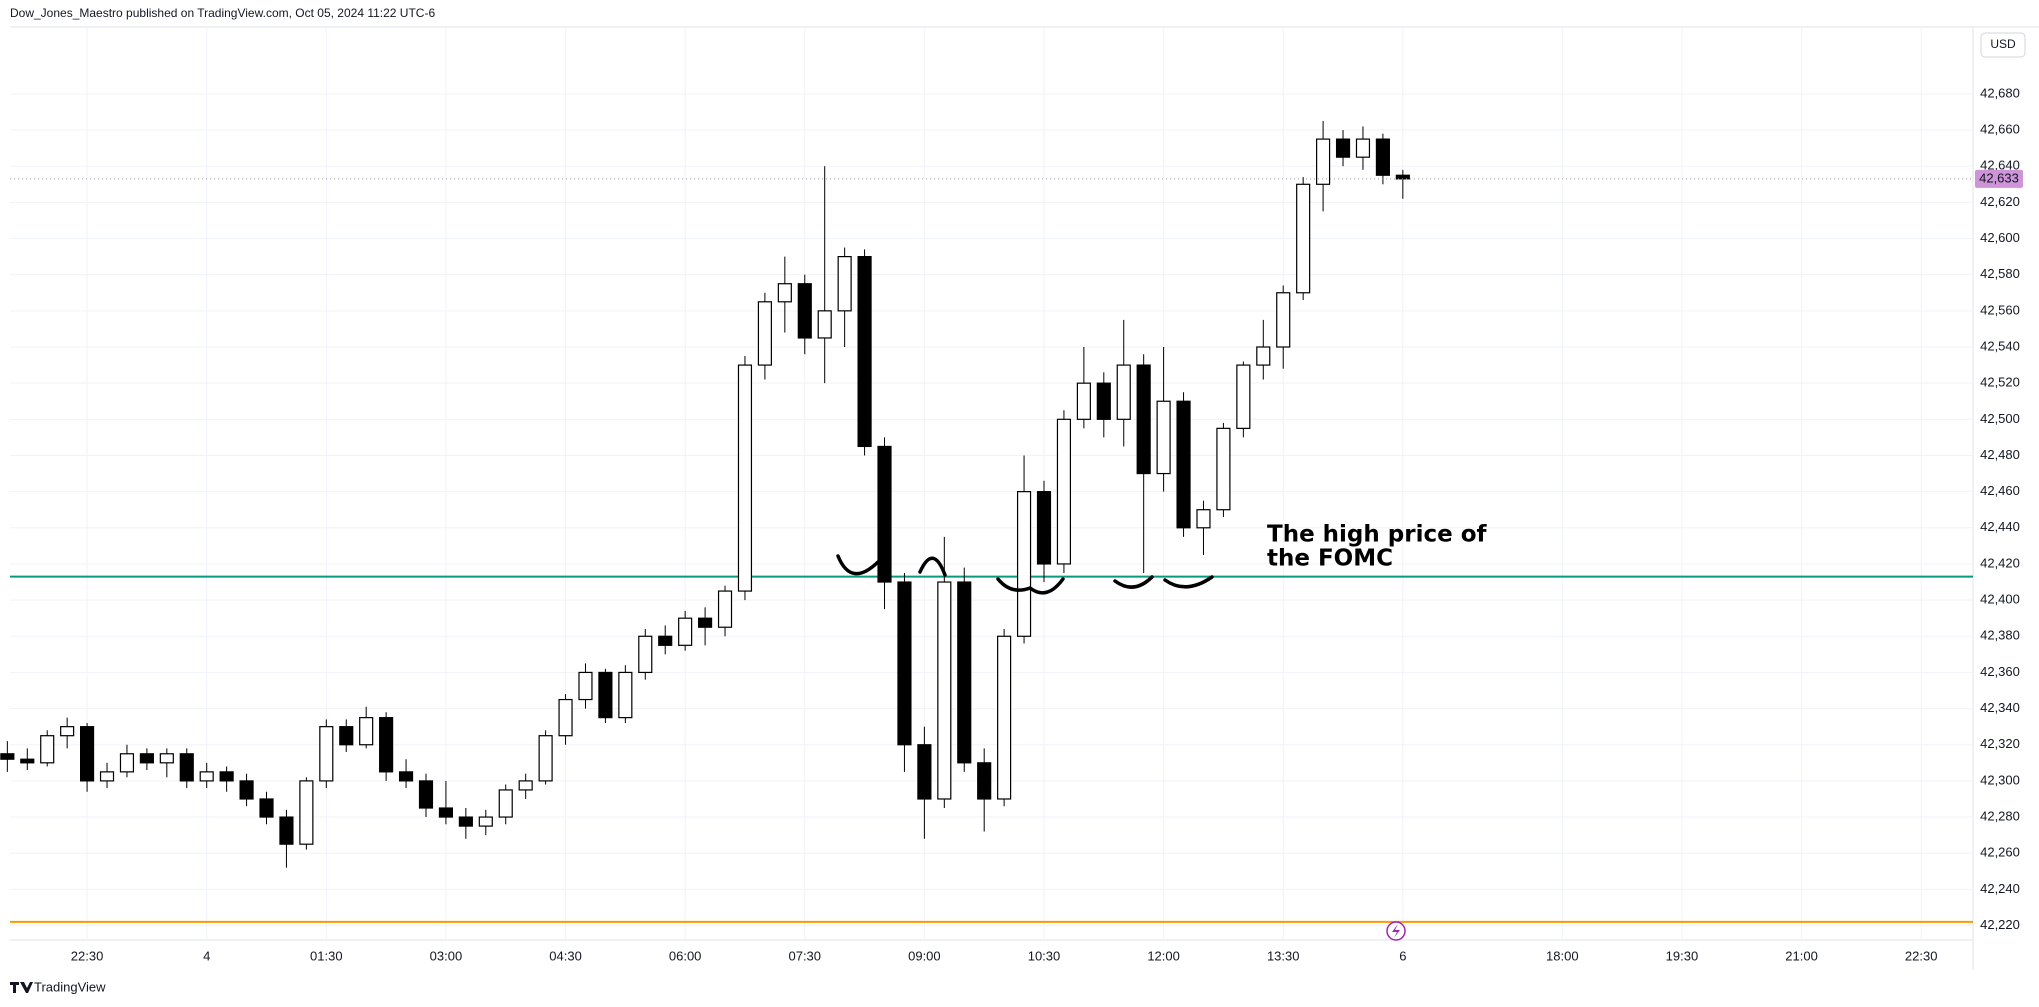  I want to click on last-price-box, so click(1999, 178).